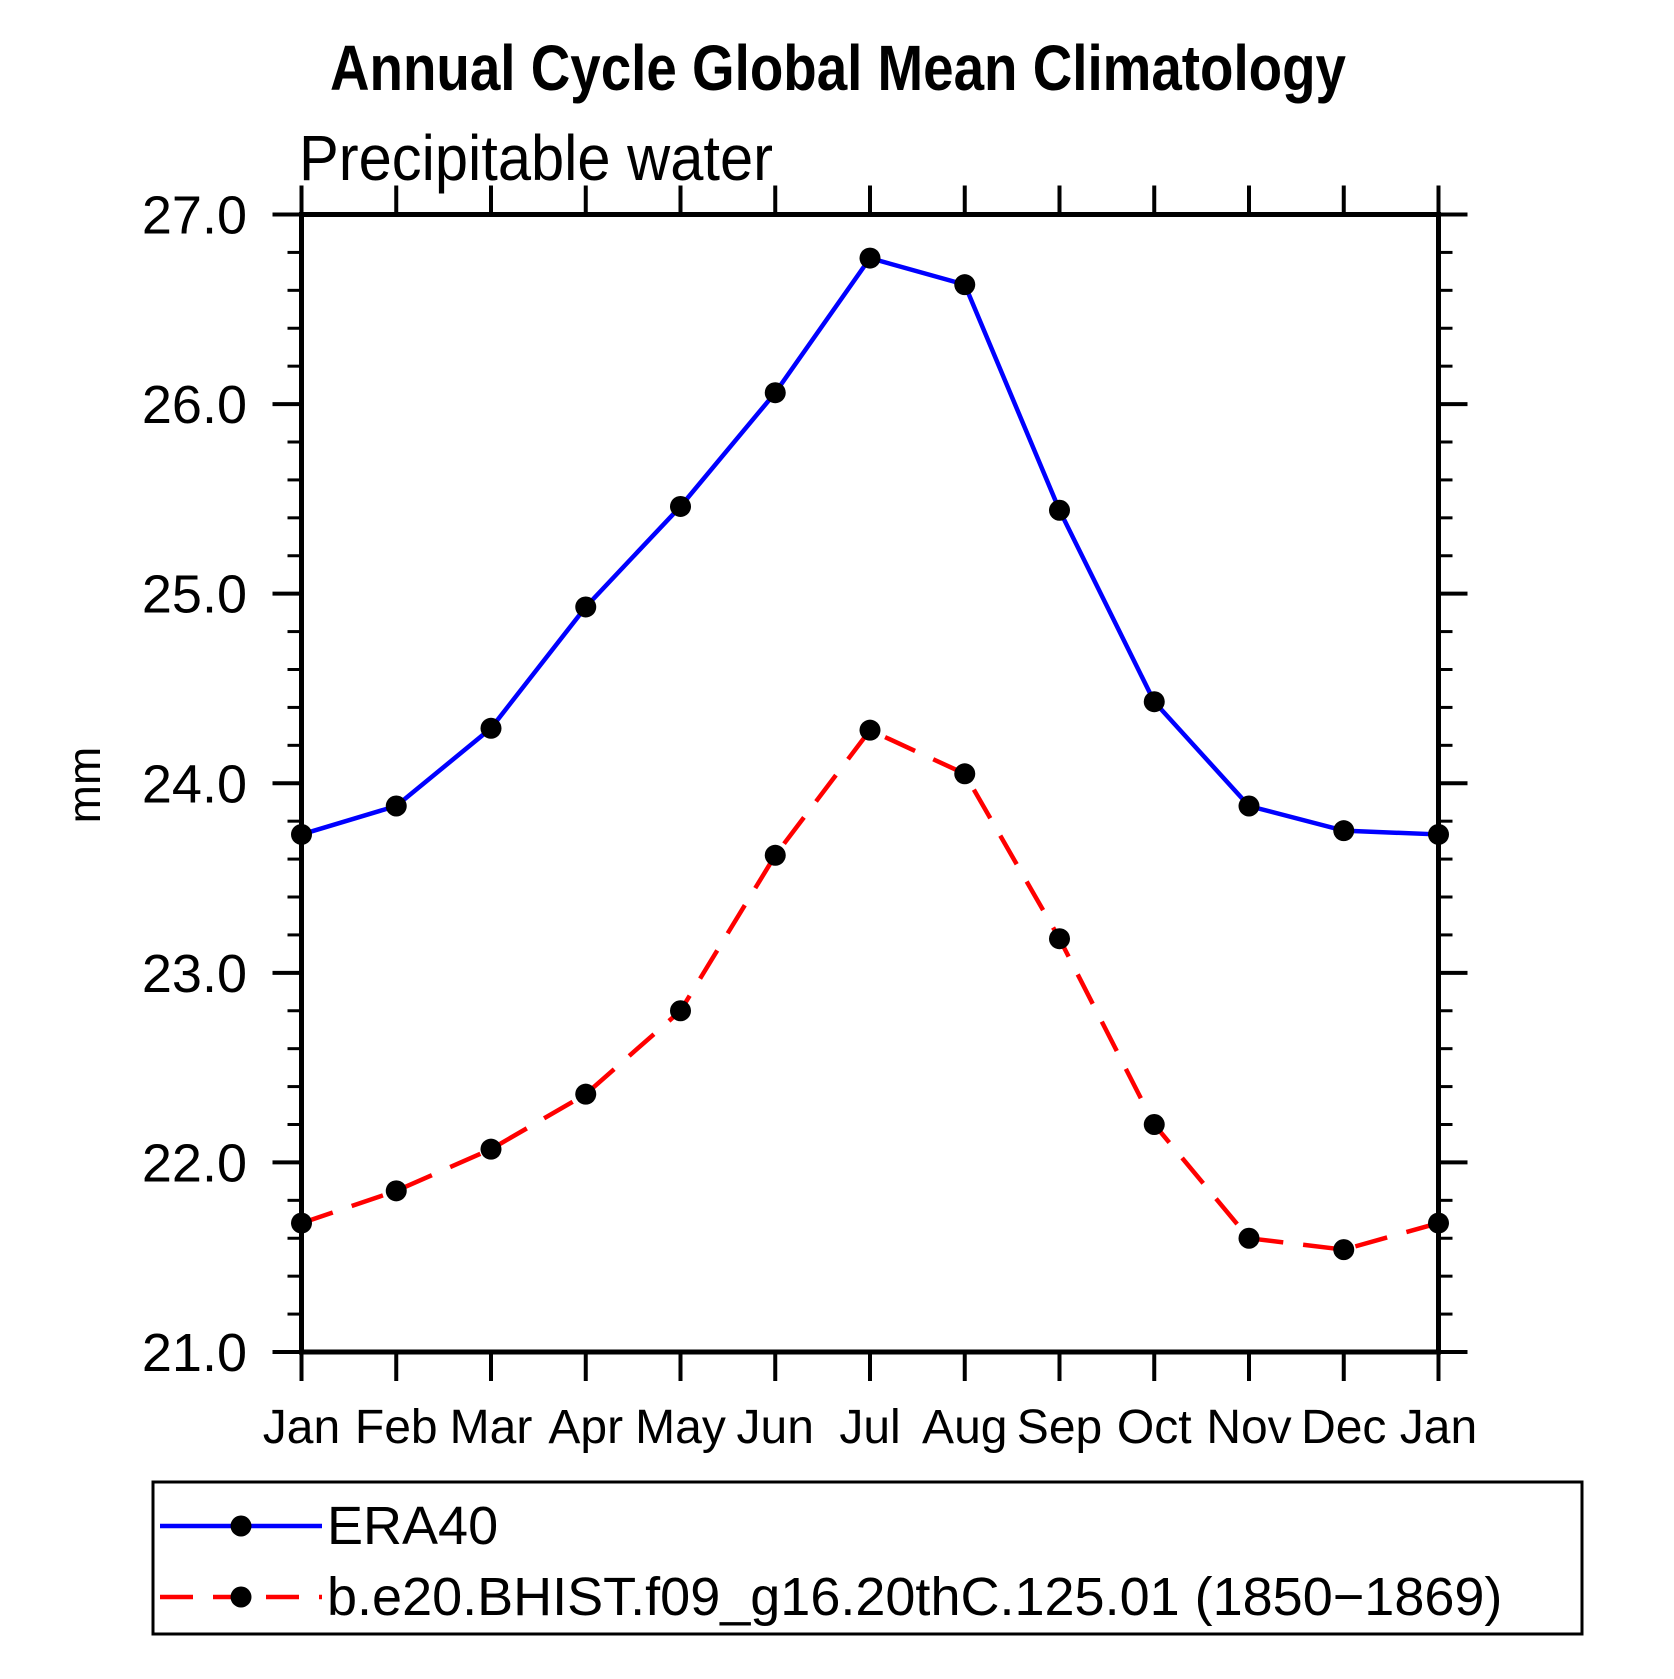  What do you see at coordinates (585, 1427) in the screenshot?
I see `x-tick-label: Apr` at bounding box center [585, 1427].